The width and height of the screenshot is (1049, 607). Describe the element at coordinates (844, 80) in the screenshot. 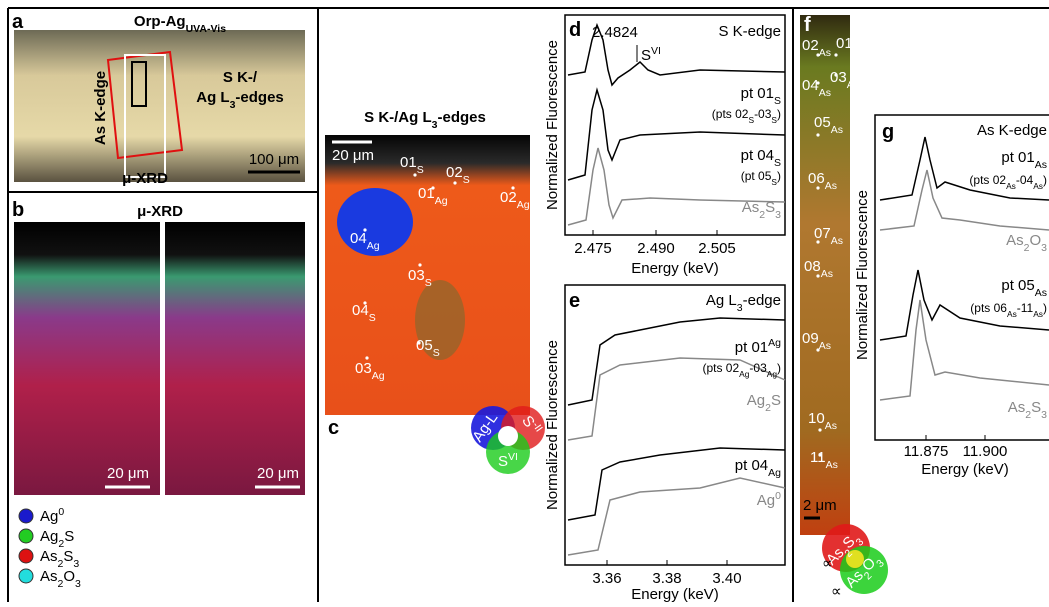

I see `point-label: 03As` at that location.